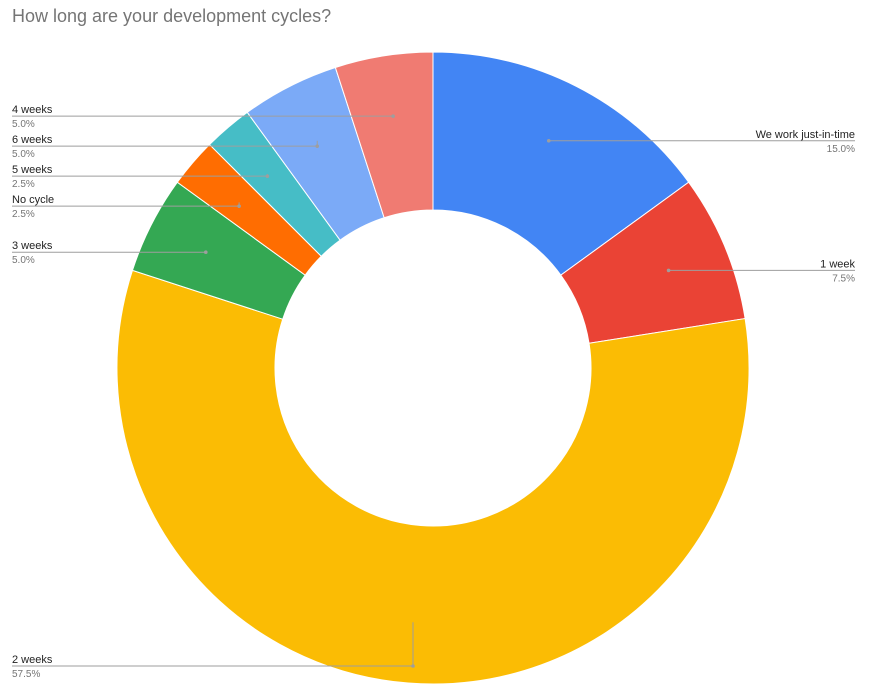 The image size is (875, 695). Describe the element at coordinates (548, 140) in the screenshot. I see `leader-dot-we-work-just-in-time` at that location.